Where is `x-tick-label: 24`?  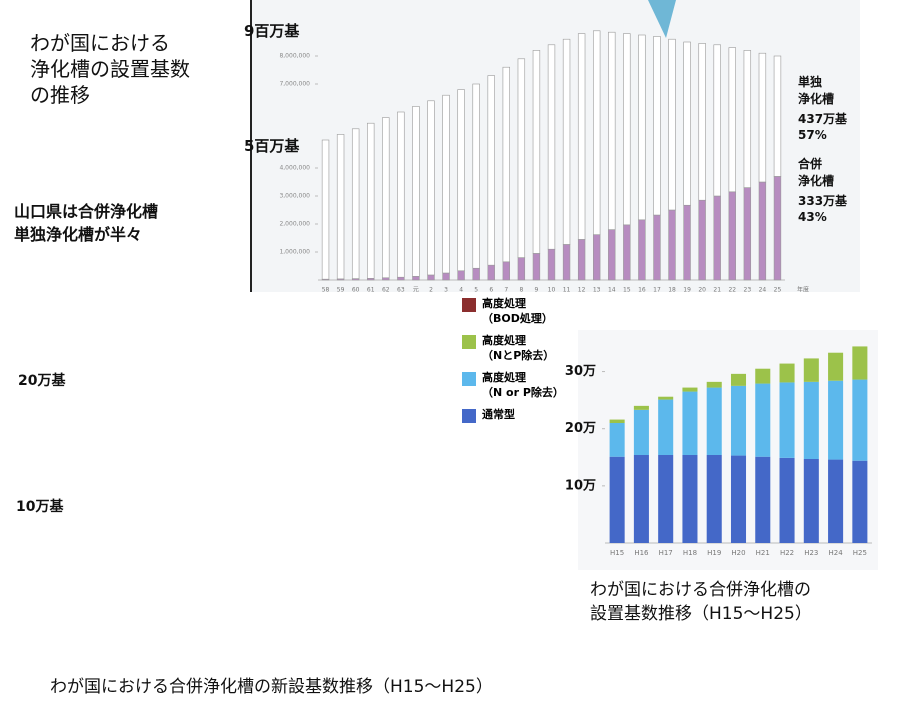
x-tick-label: 24 is located at coordinates (763, 290).